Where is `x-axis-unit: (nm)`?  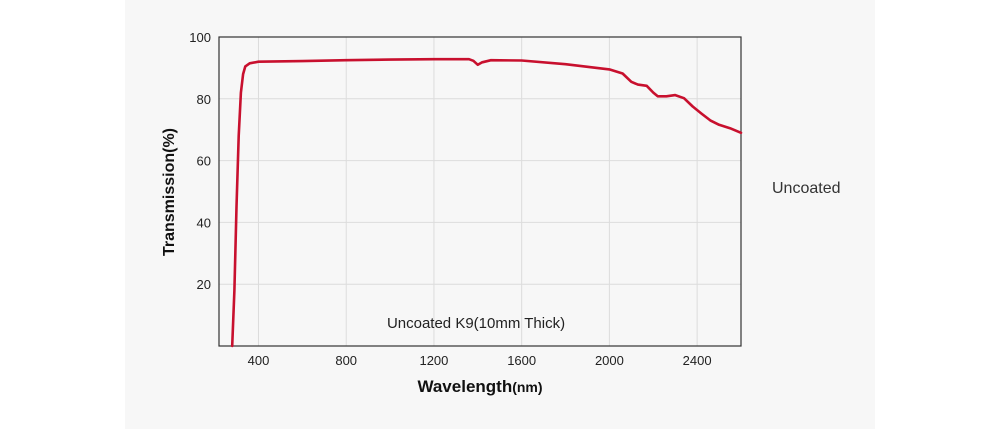 x-axis-unit: (nm) is located at coordinates (527, 387).